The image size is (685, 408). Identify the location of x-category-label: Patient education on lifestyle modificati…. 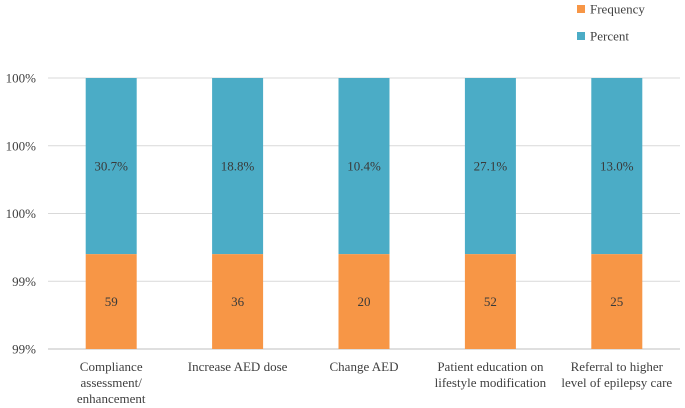
(491, 374).